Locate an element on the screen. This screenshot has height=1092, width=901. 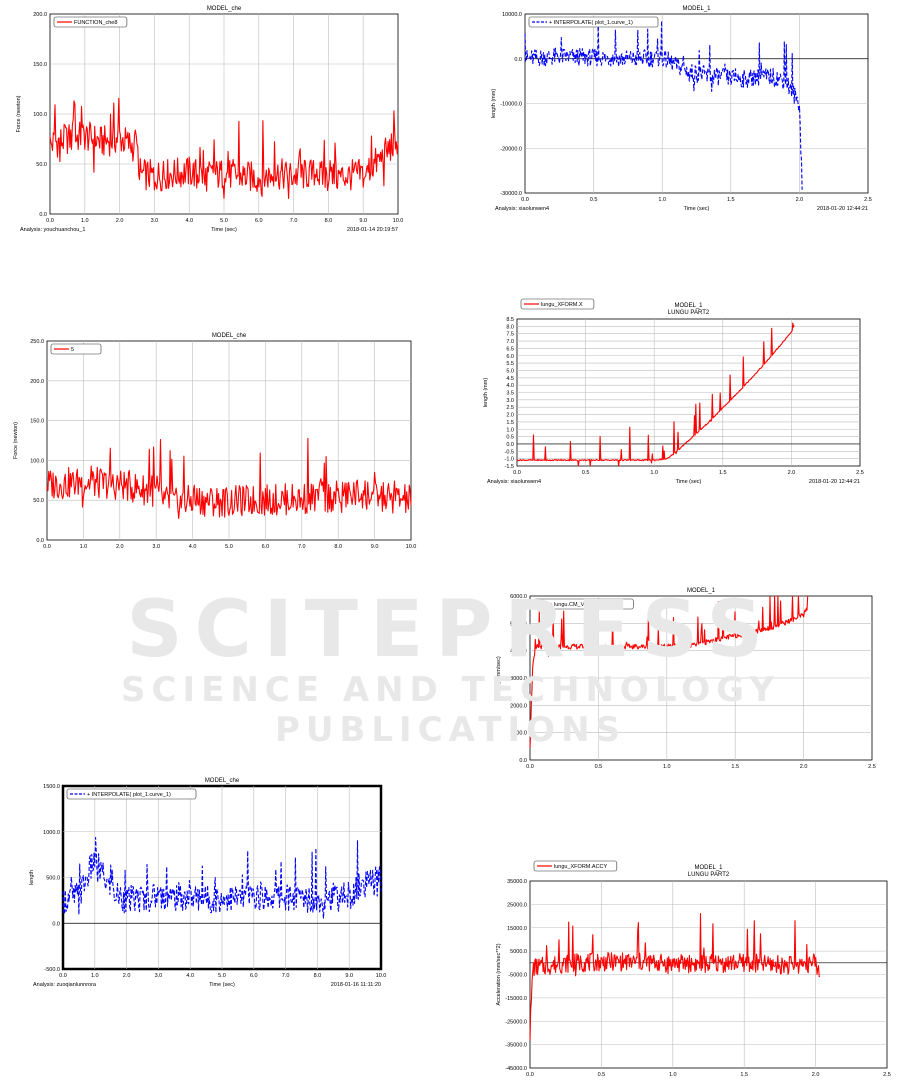
y-axis-label: length is located at coordinates (32, 877).